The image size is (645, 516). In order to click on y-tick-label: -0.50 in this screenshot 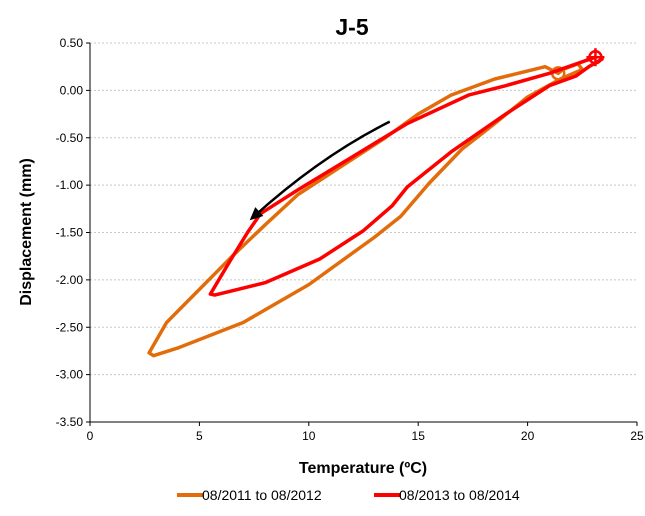, I will do `click(70, 138)`.